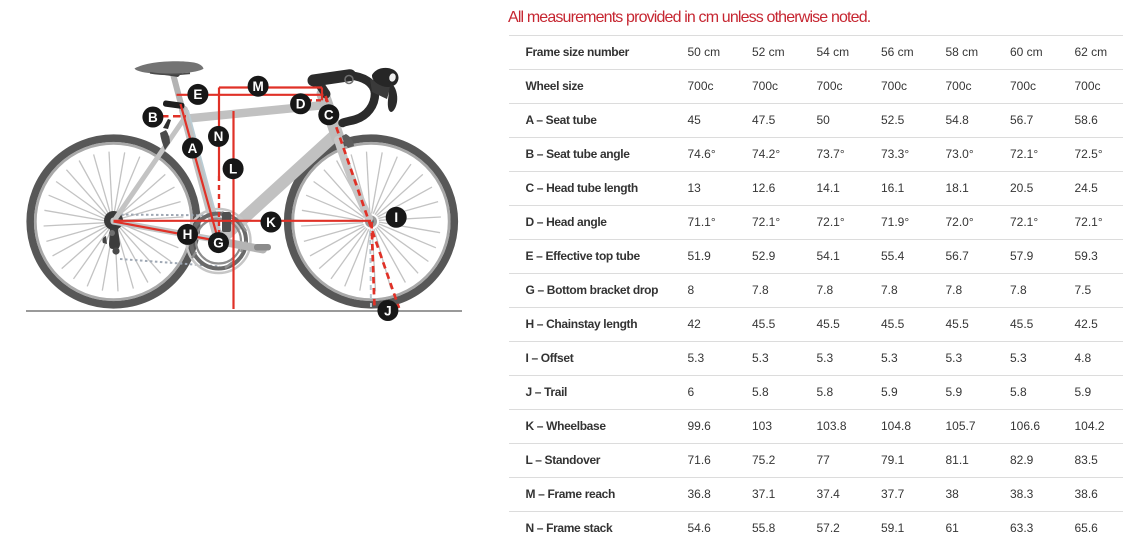 The width and height of the screenshot is (1135, 551). Describe the element at coordinates (329, 115) in the screenshot. I see `svg-text: C` at that location.